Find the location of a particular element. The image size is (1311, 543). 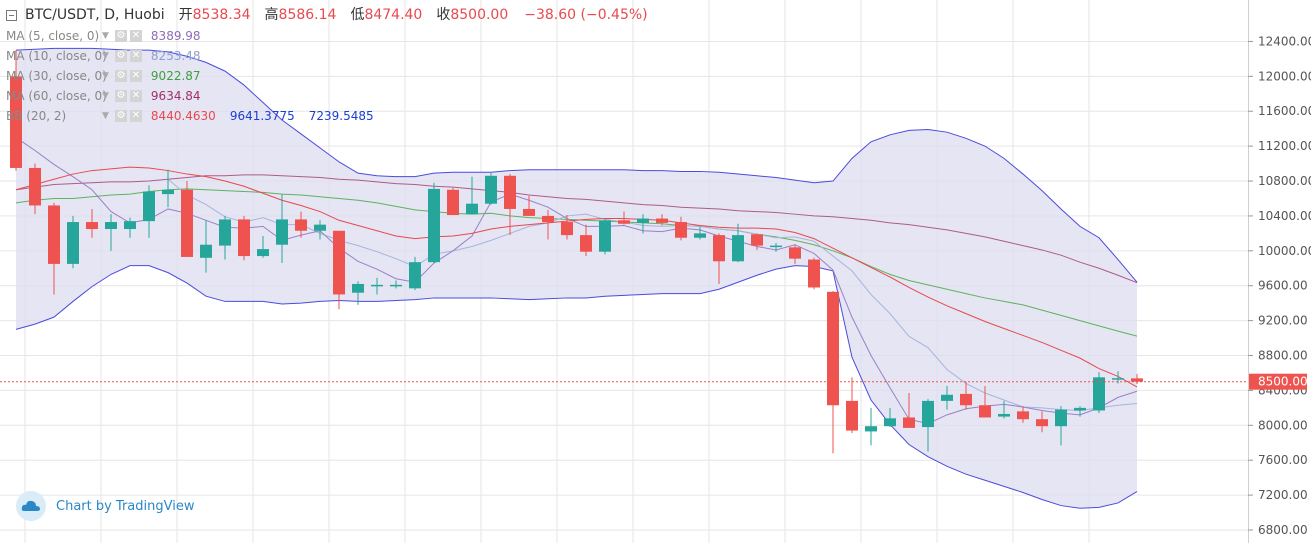

tradingview-link: Chart by TradingView is located at coordinates (125, 506).